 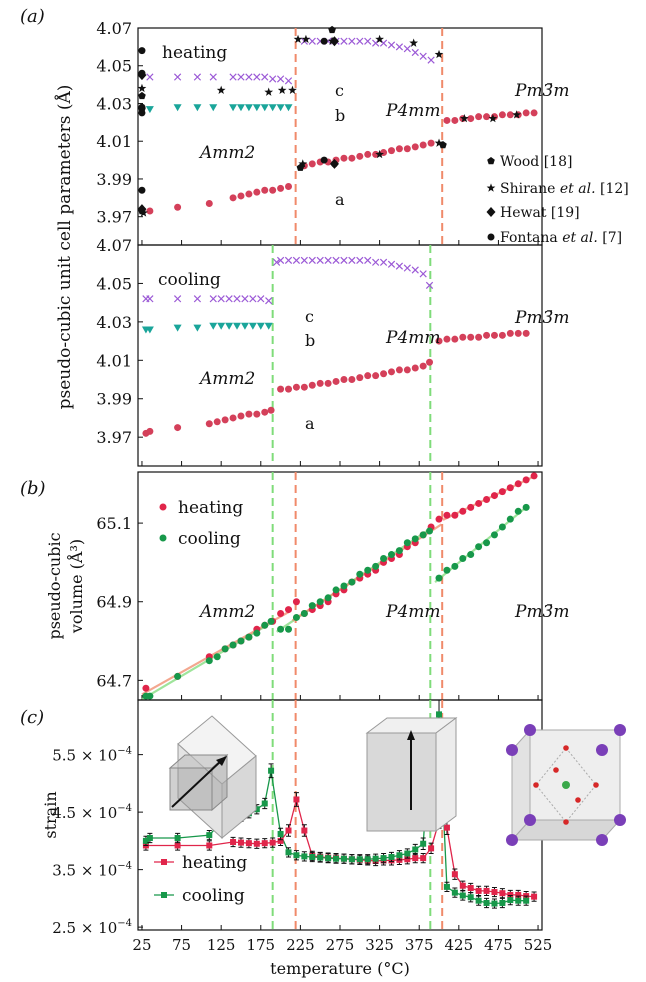 What do you see at coordinates (512, 840) in the screenshot?
I see `a-site-atom` at bounding box center [512, 840].